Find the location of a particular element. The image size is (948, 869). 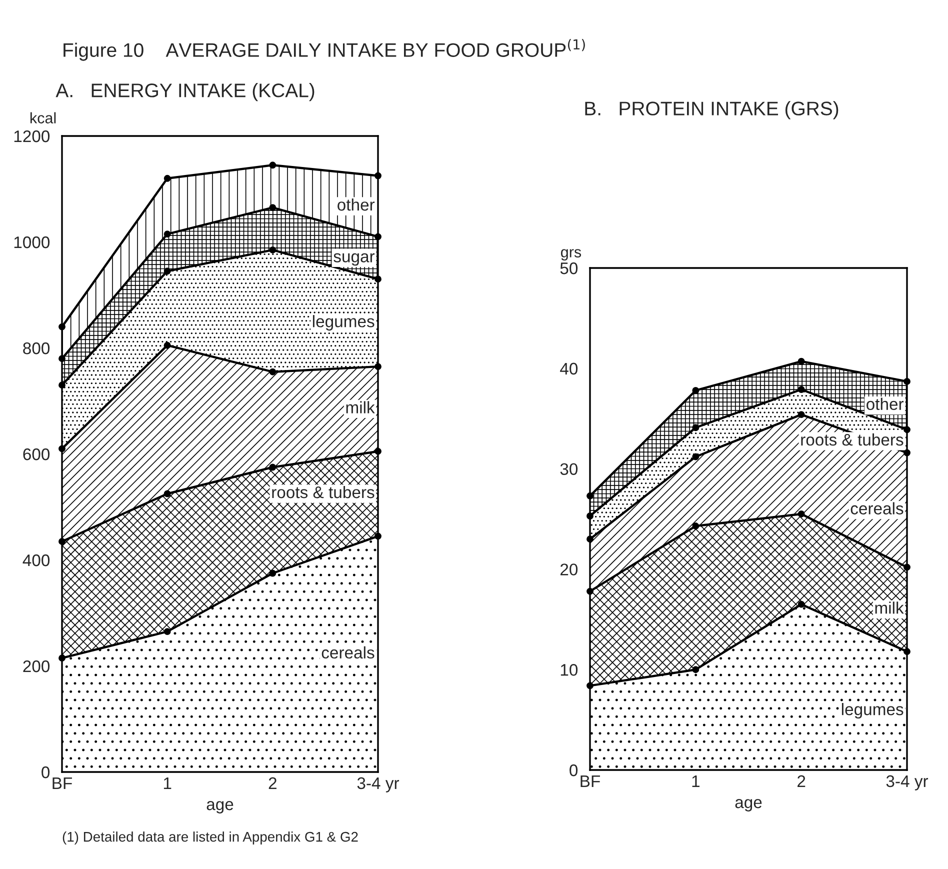

text: (1) Detailed data are listed in Appendix G1 & G2 is located at coordinates (210, 838).